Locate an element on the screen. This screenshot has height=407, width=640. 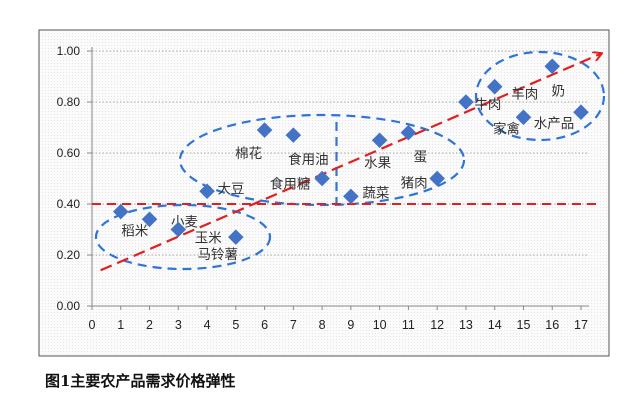
y-tick-label: 0.20 is located at coordinates (69, 255).